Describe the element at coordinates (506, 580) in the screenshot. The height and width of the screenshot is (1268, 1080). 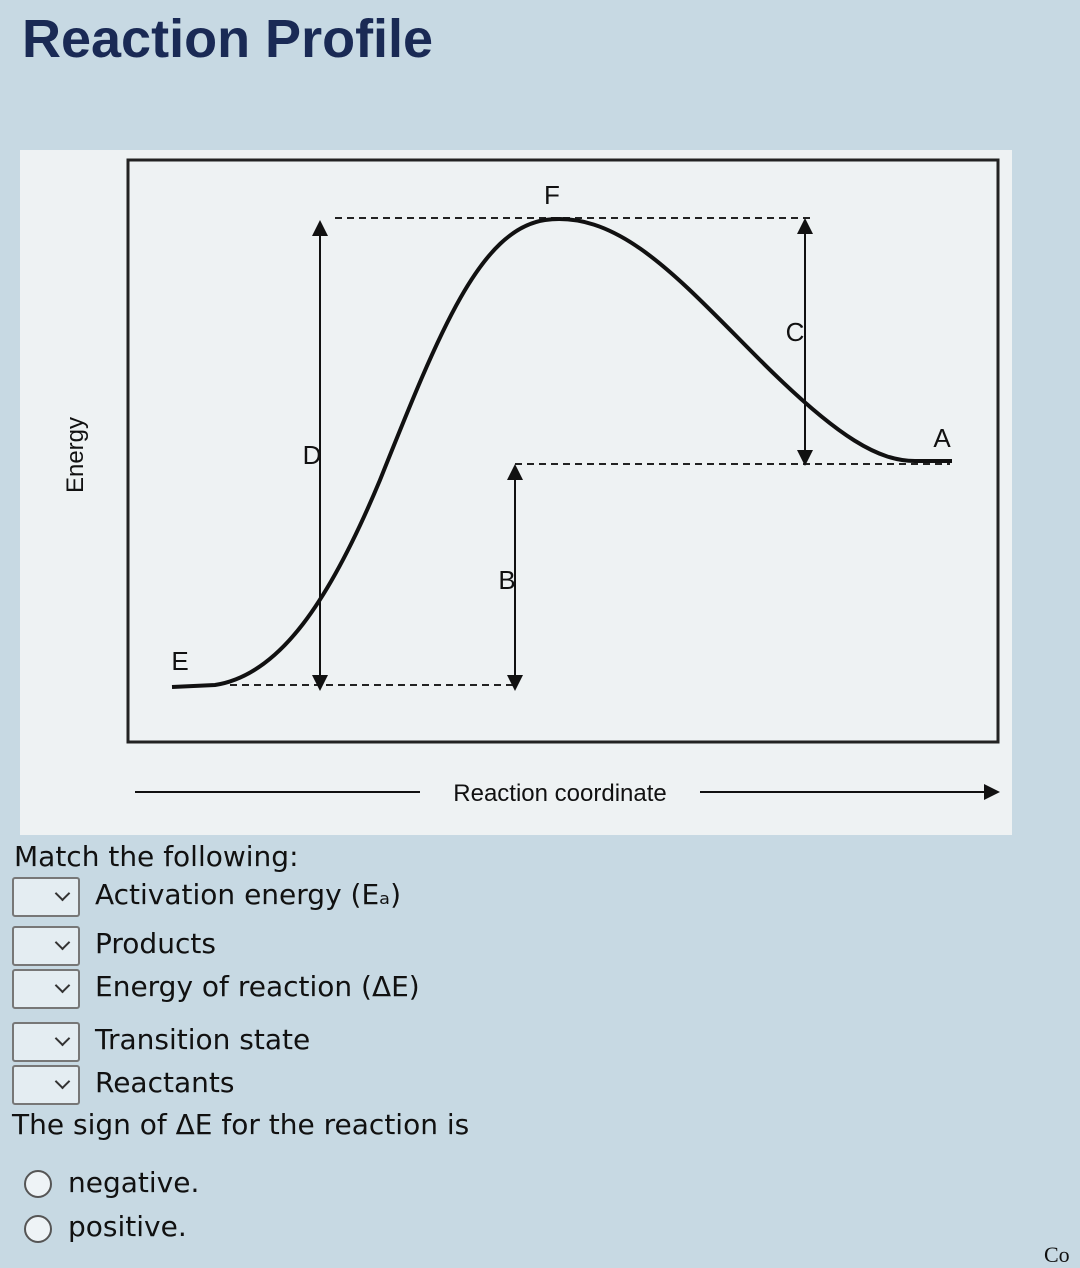
I see `label-b: B` at that location.